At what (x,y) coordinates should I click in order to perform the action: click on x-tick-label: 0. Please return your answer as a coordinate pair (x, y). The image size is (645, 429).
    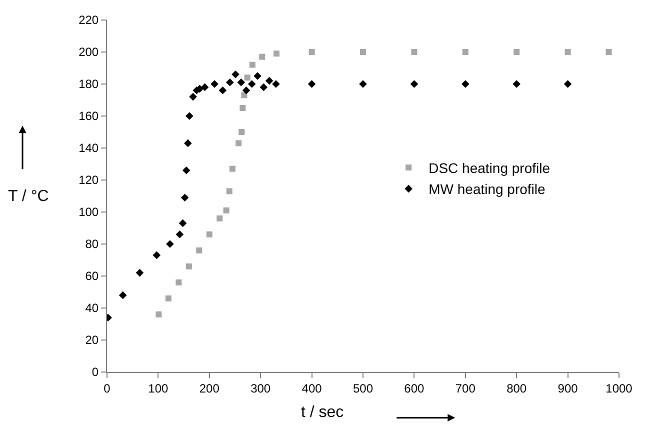
    Looking at the image, I should click on (107, 388).